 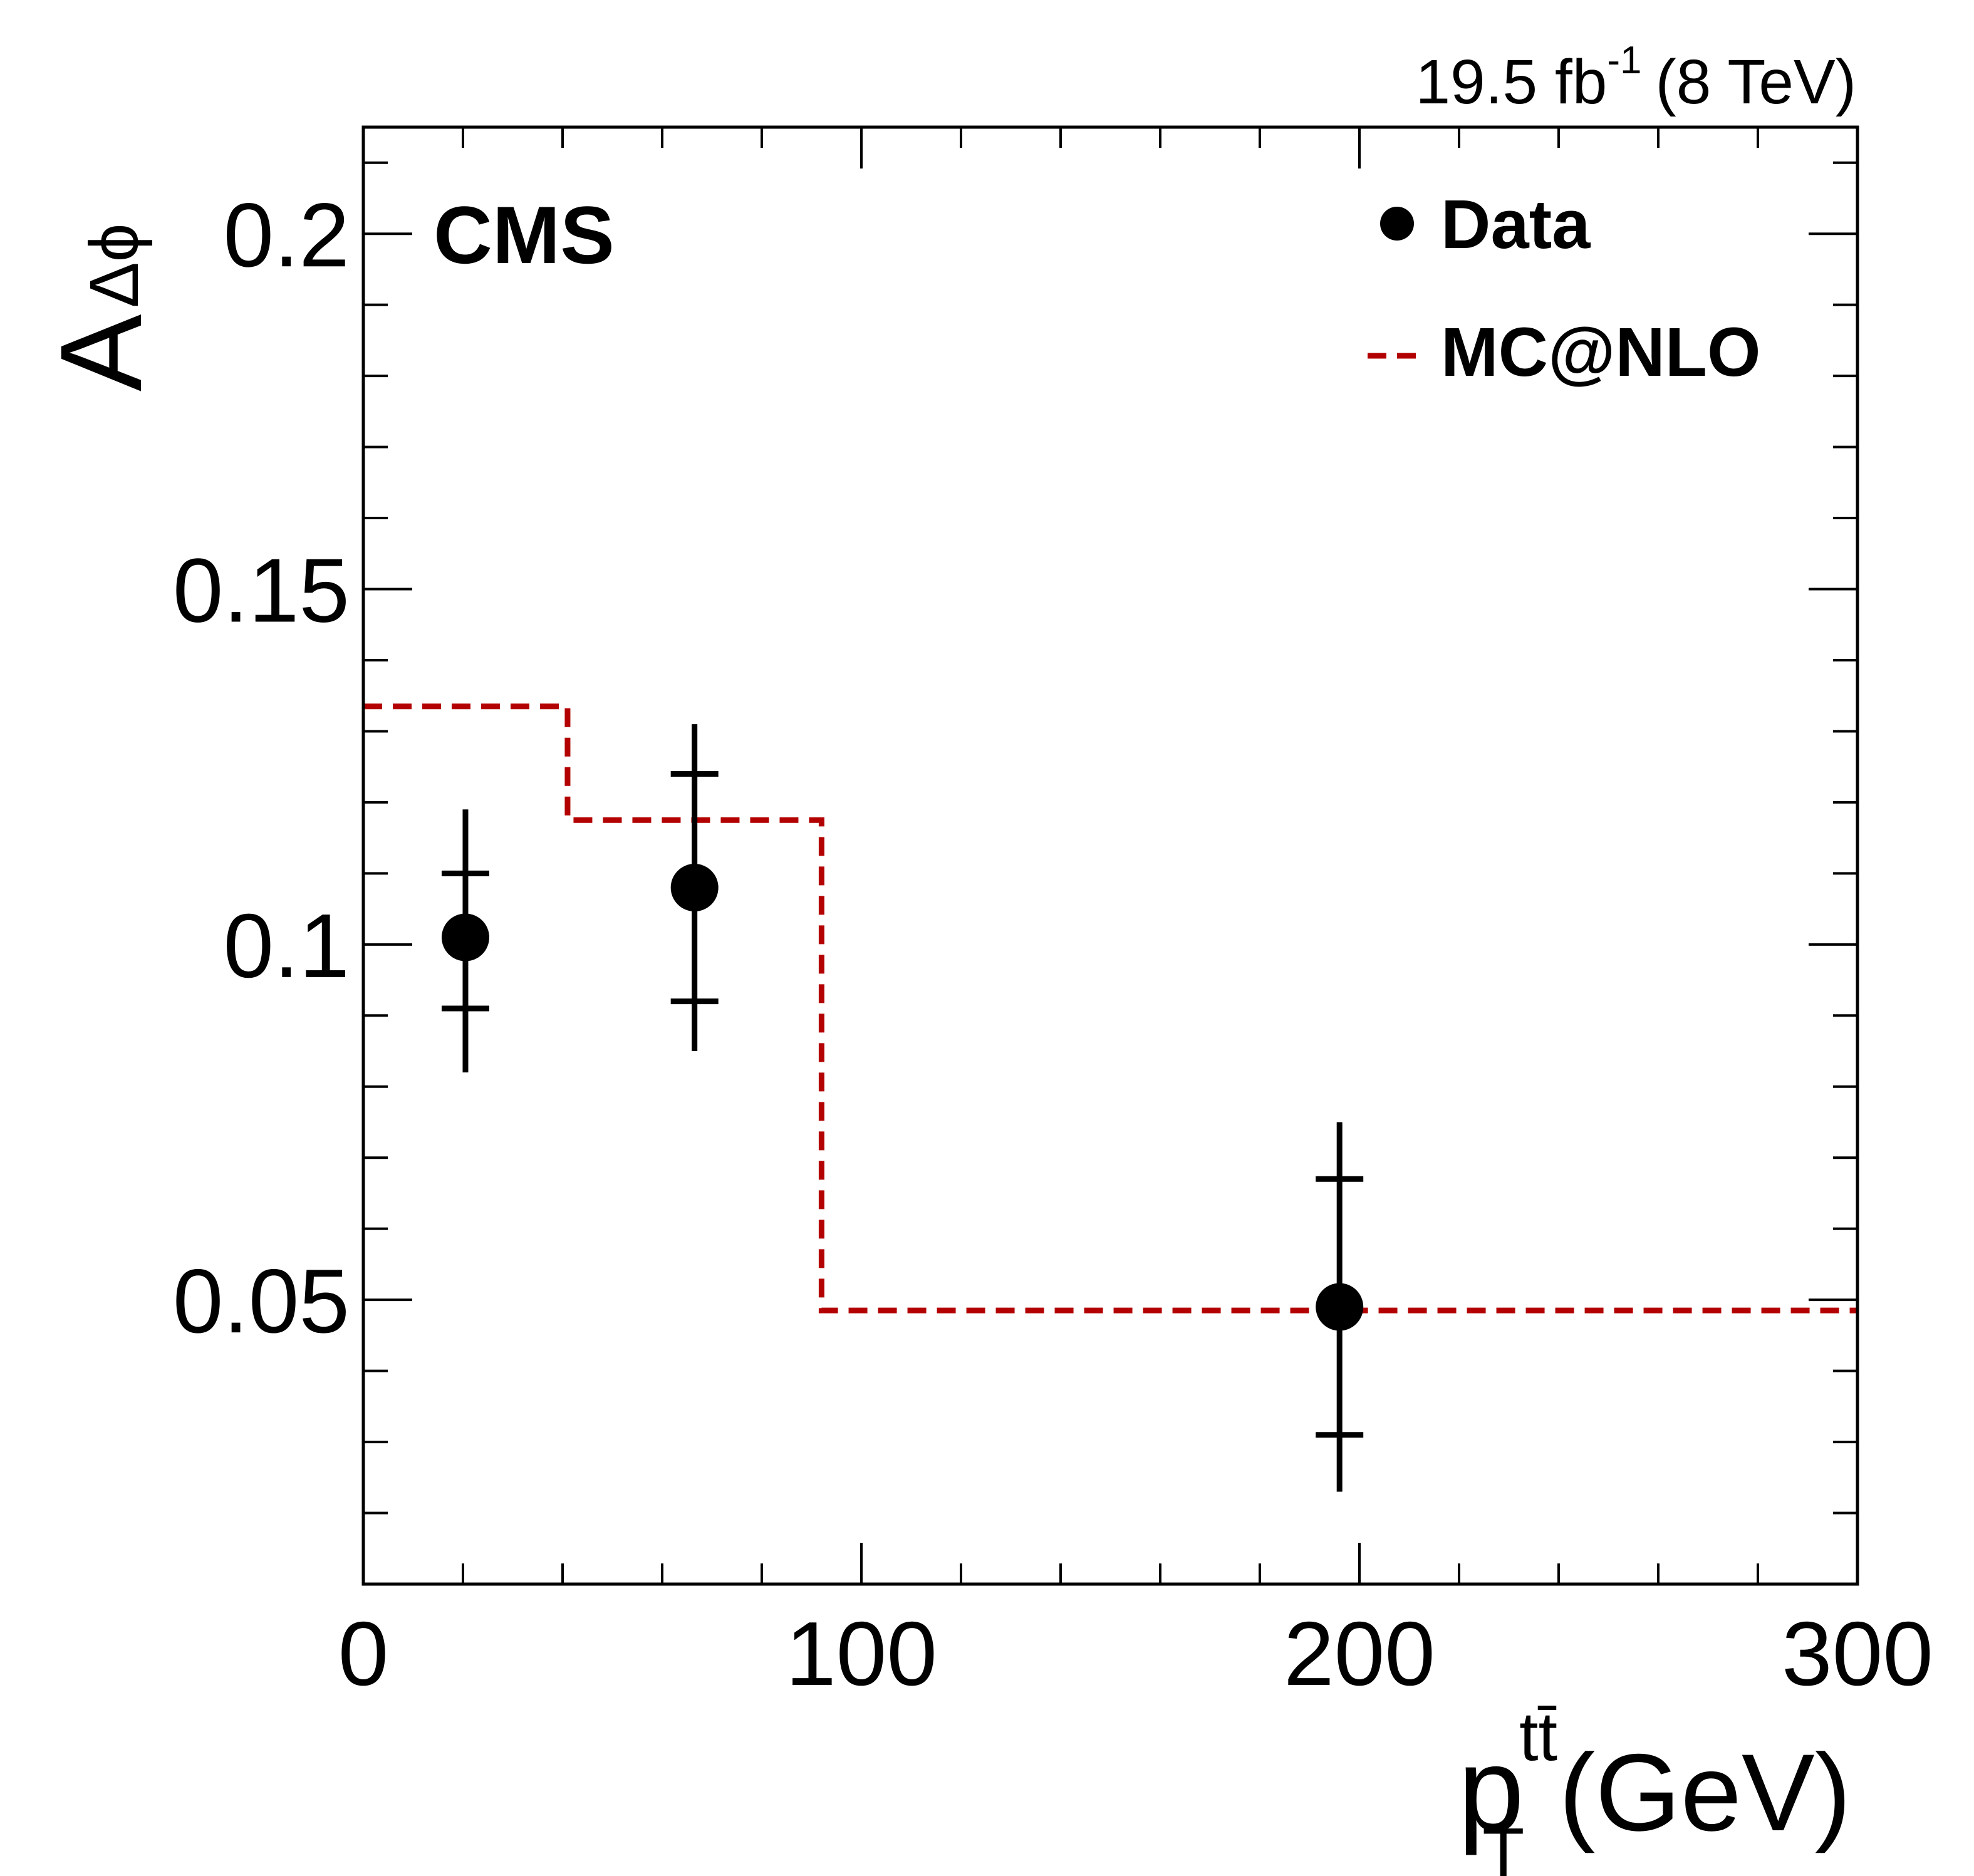 I want to click on x-tick-label: 200, so click(x=1360, y=1653).